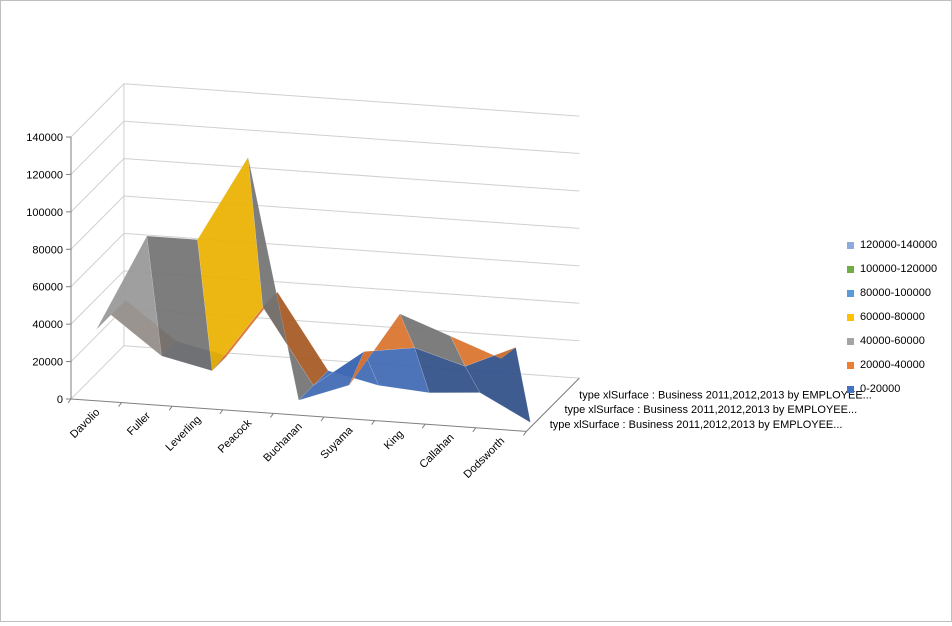 This screenshot has height=626, width=952. I want to click on legend-item: 120000-140000, so click(892, 245).